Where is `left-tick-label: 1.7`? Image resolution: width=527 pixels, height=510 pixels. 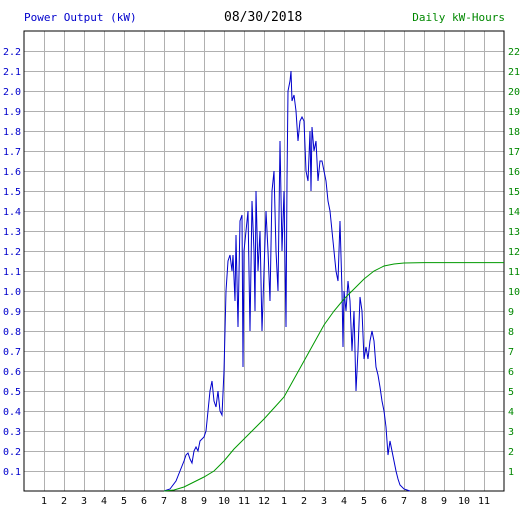 left-tick-label: 1.7 is located at coordinates (12, 152).